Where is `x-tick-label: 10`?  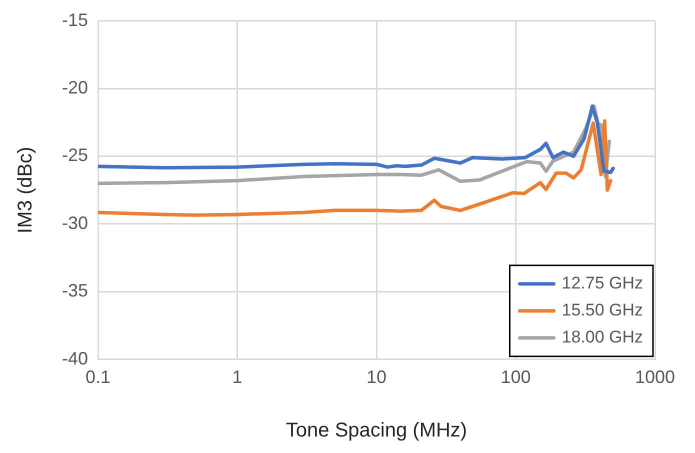
x-tick-label: 10 is located at coordinates (376, 377).